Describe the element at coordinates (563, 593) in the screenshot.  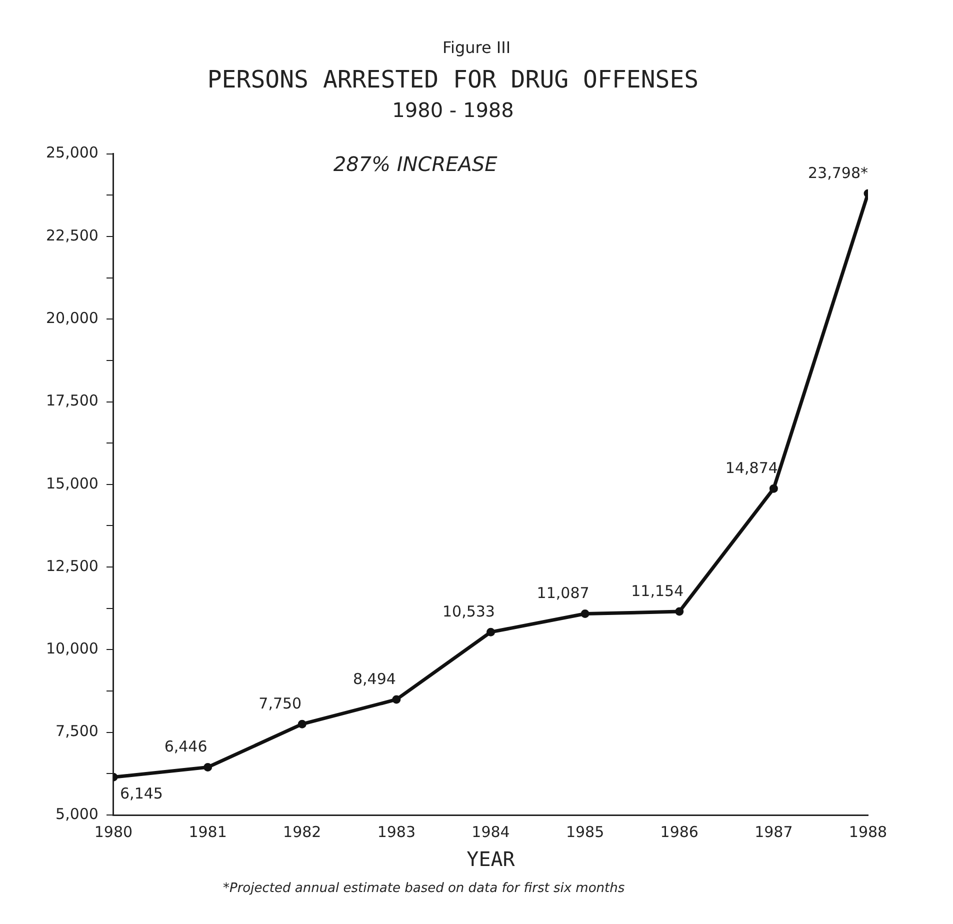
I see `data-label: 11,087` at that location.